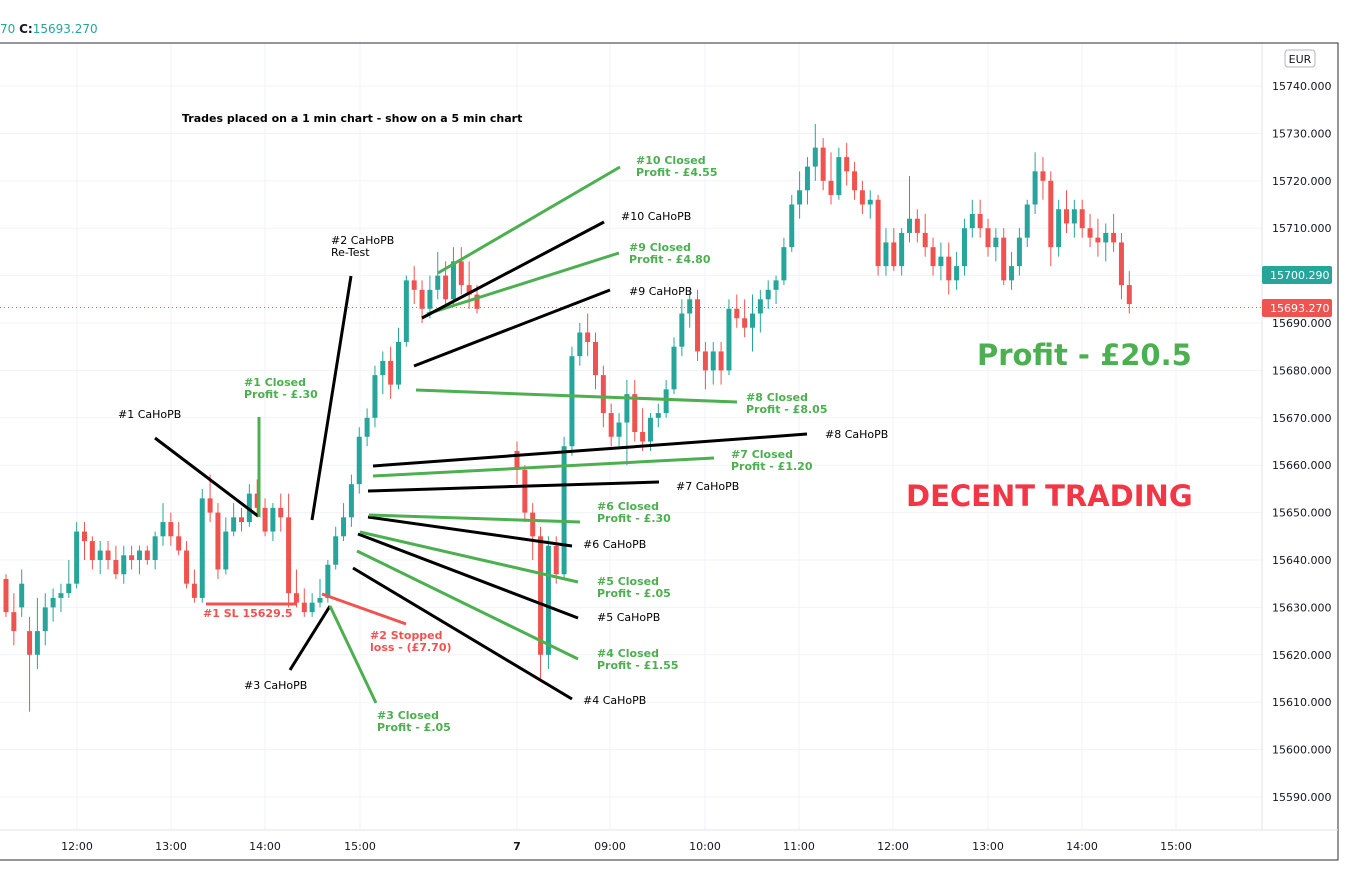 This screenshot has height=896, width=1345. What do you see at coordinates (26, 29) in the screenshot?
I see `ohlc-close-label: C:` at bounding box center [26, 29].